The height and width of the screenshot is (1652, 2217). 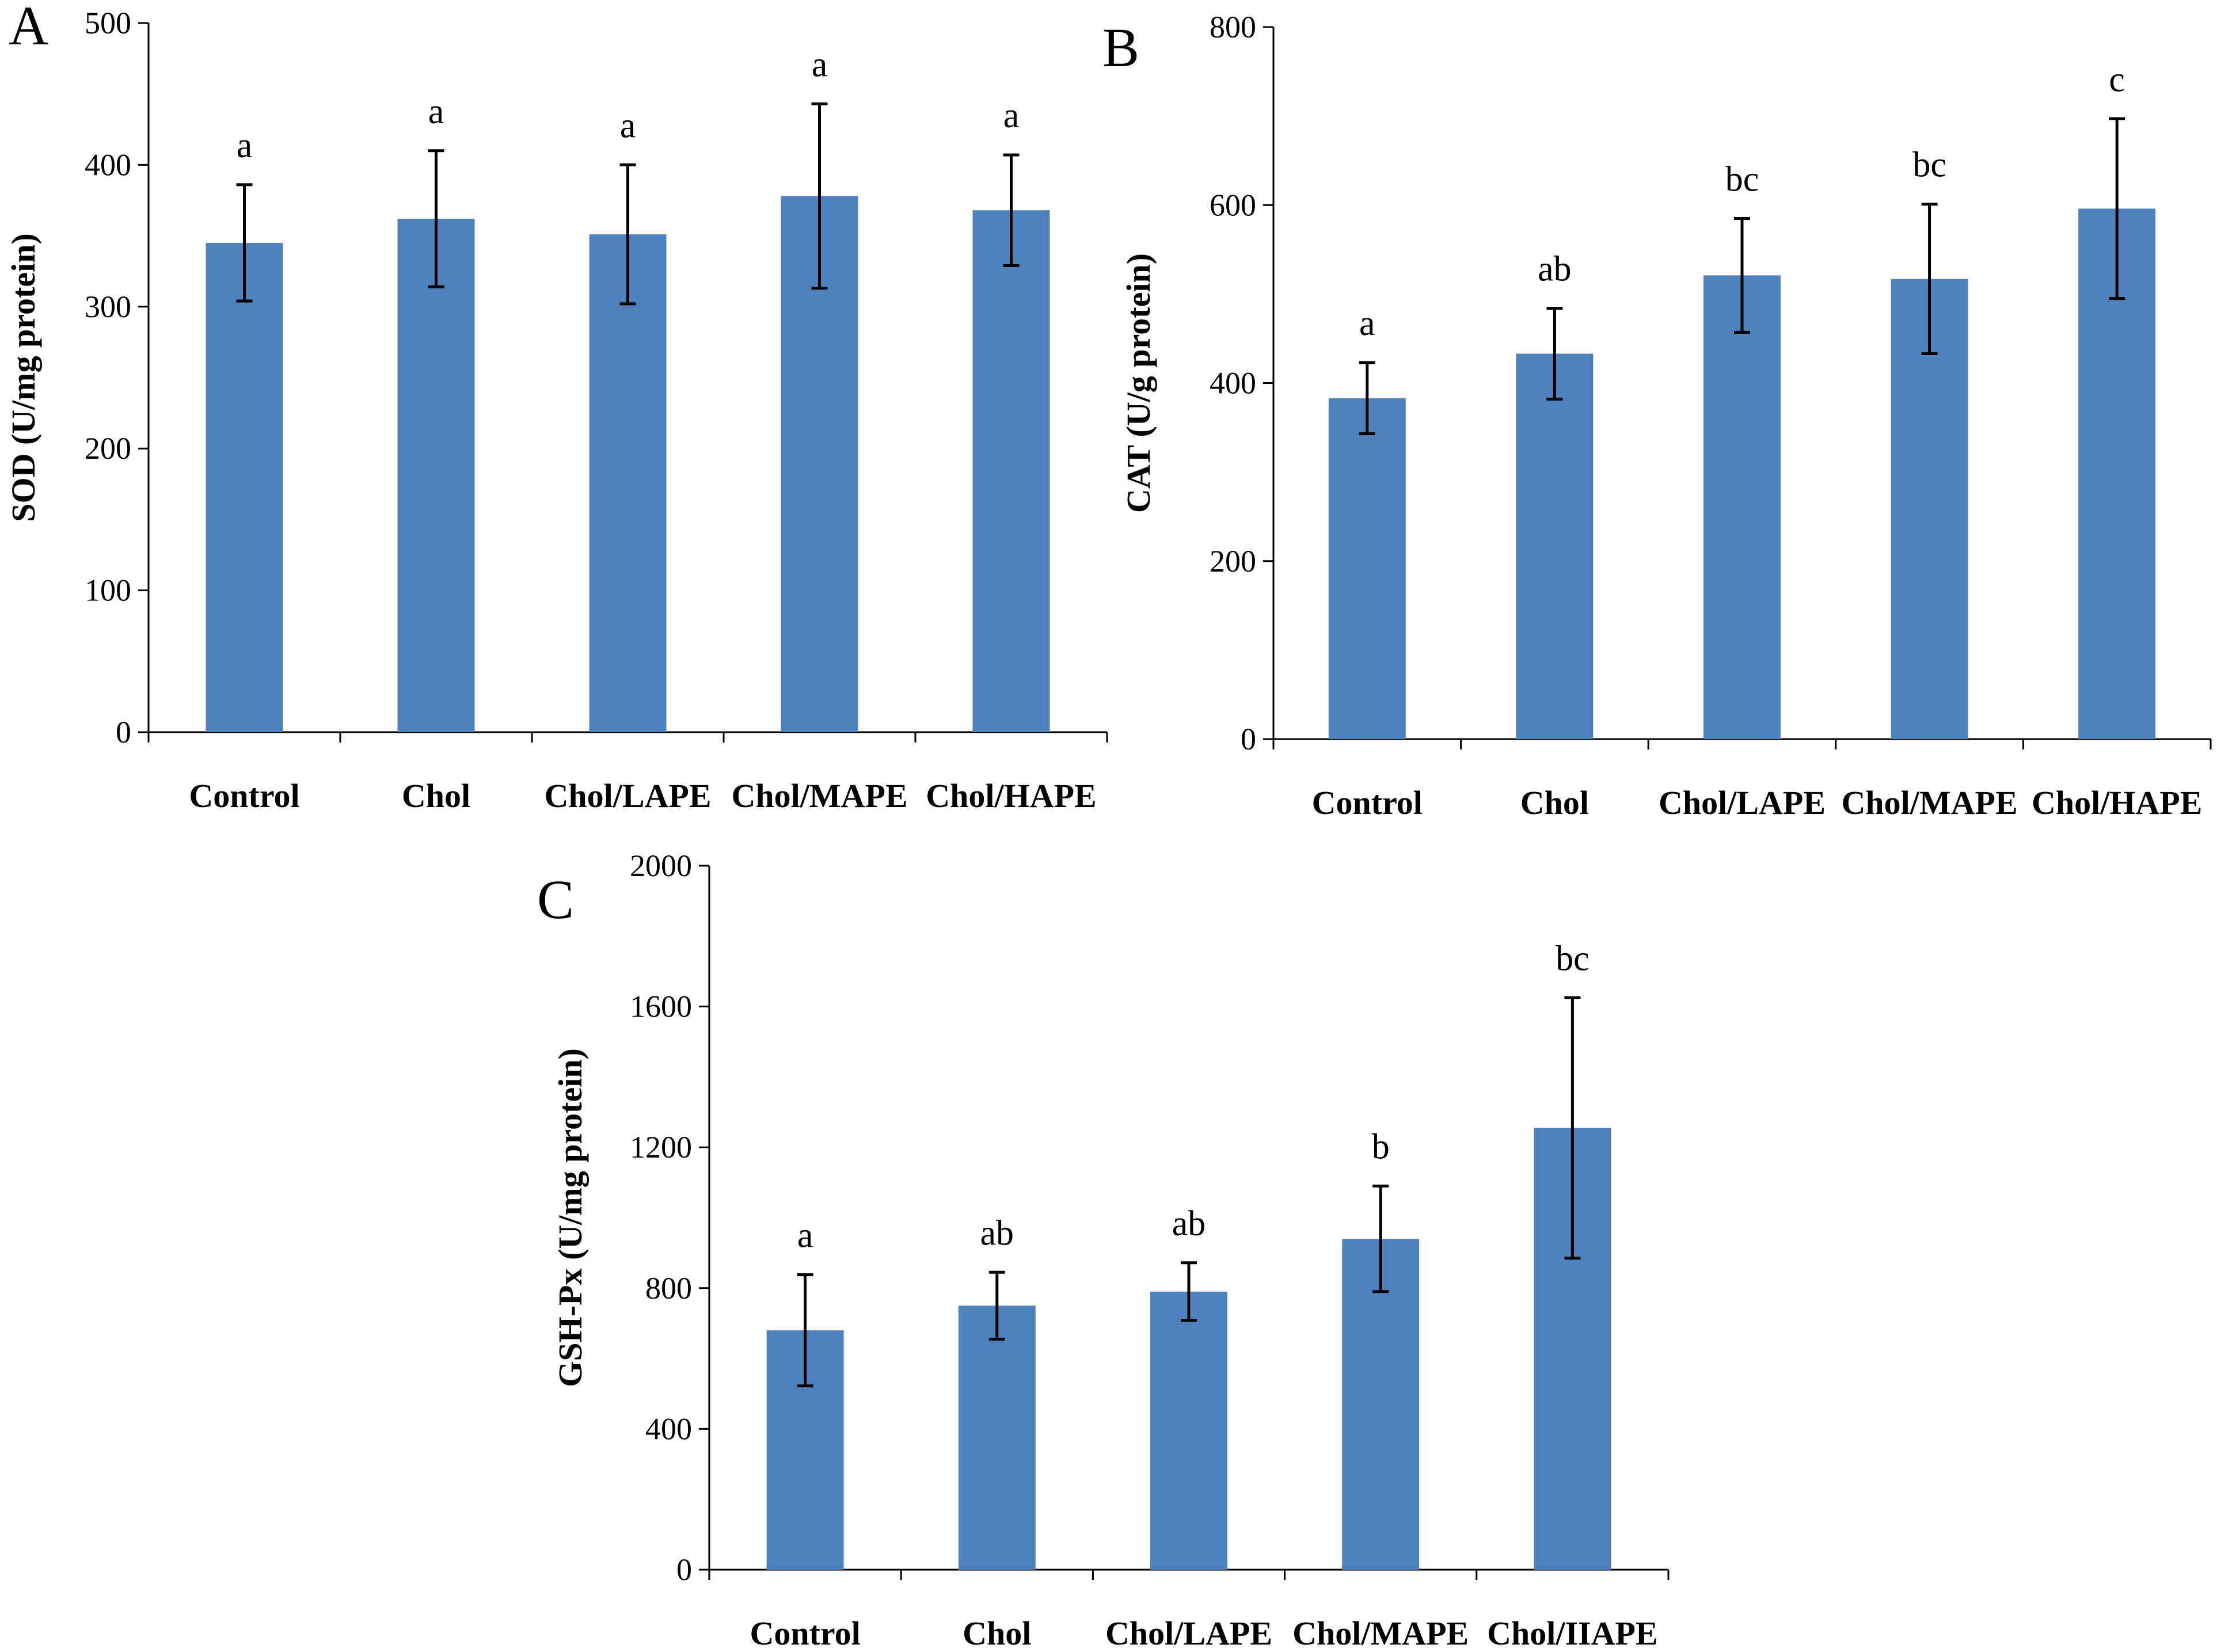 What do you see at coordinates (819, 795) in the screenshot?
I see `panel-a-category-label: Chol/MAPE` at bounding box center [819, 795].